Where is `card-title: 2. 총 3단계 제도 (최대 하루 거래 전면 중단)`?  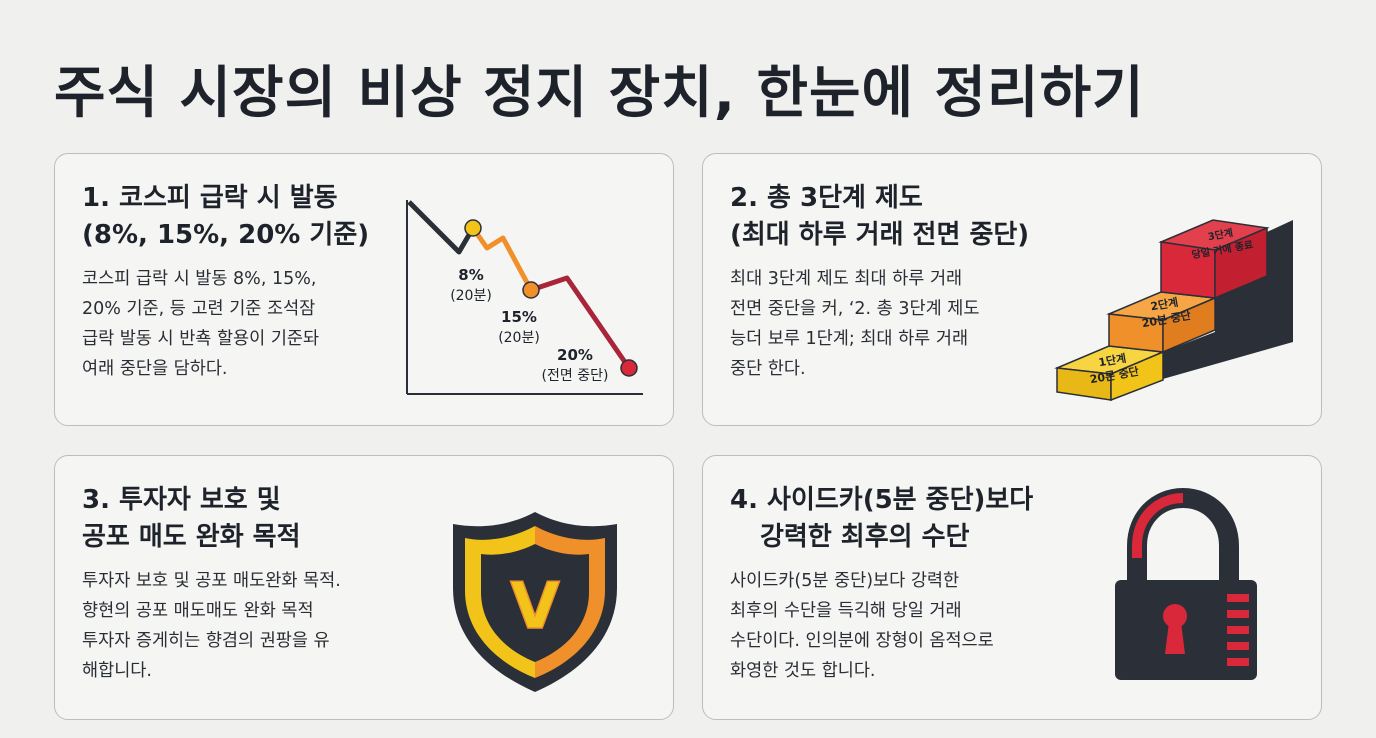 card-title: 2. 총 3단계 제도 (최대 하루 거래 전면 중단) is located at coordinates (879, 217).